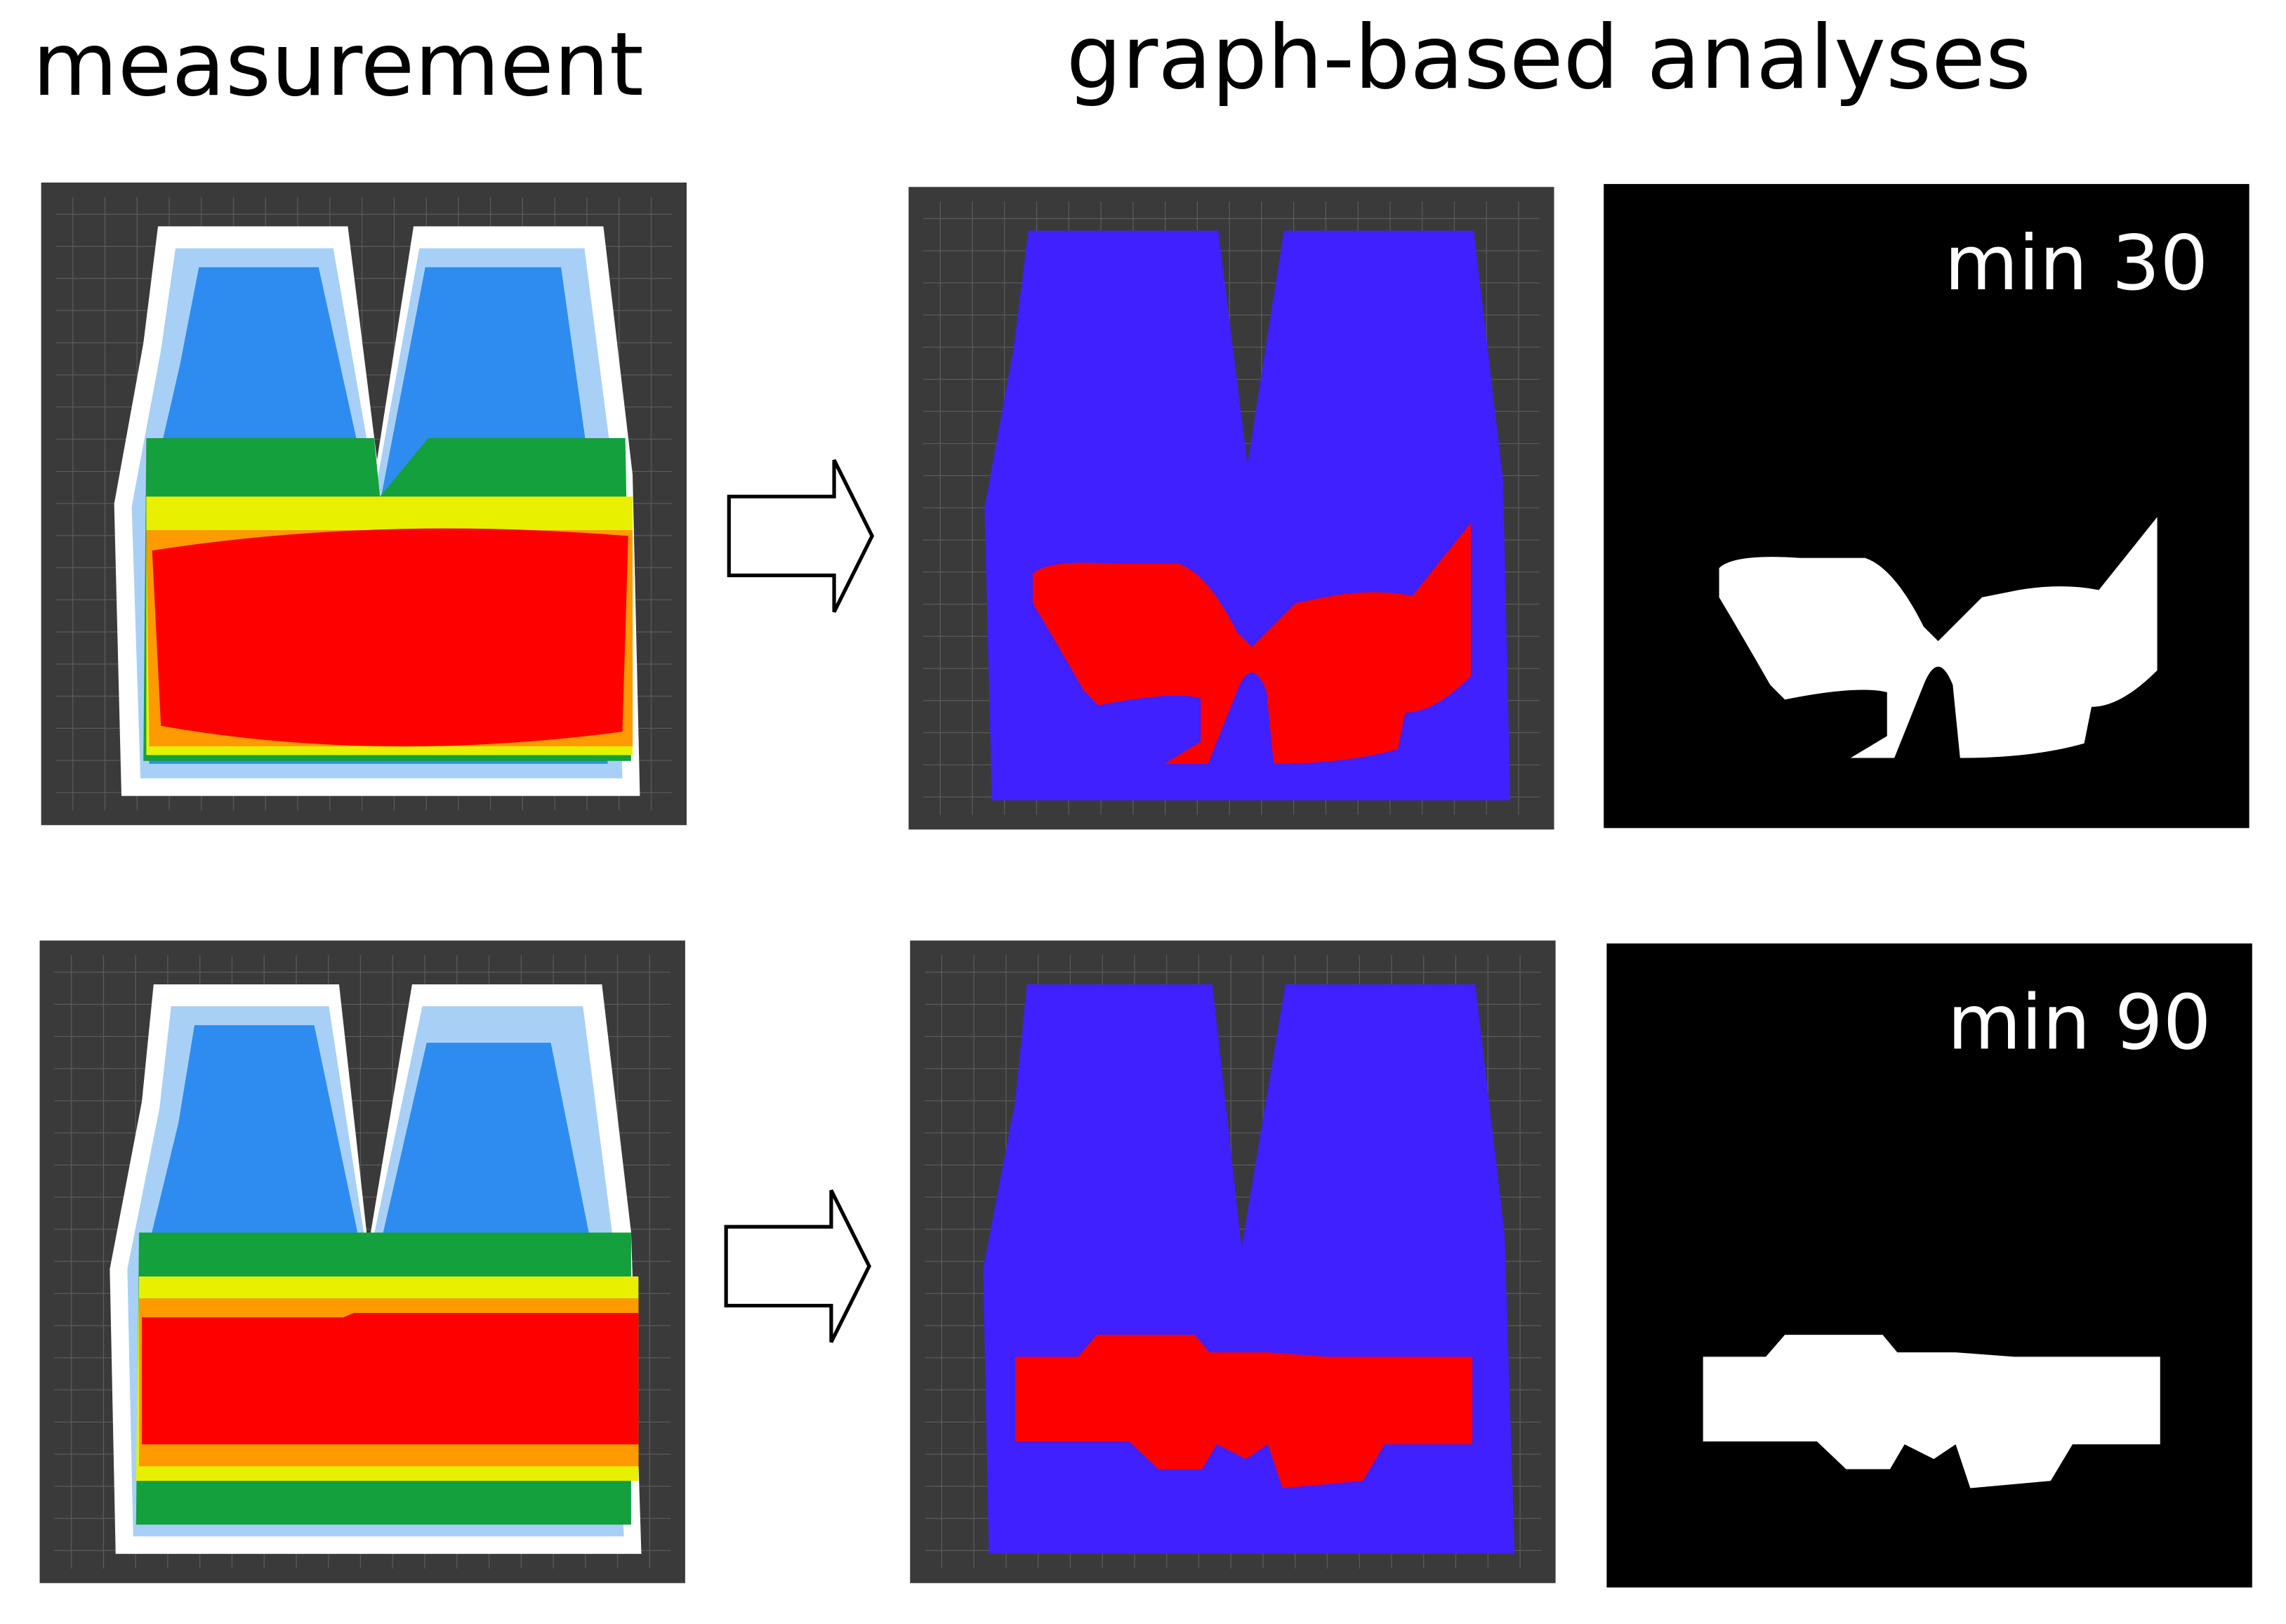 The image size is (2286, 1624). I want to click on binary-panel: min 30, so click(1926, 506).